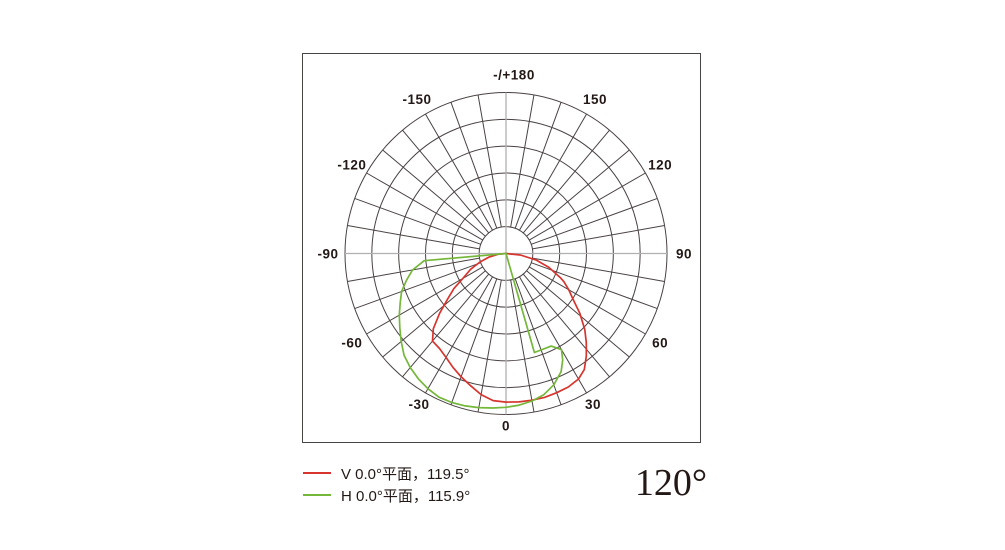 This screenshot has width=1005, height=550. What do you see at coordinates (351, 342) in the screenshot?
I see `angle-label--60: -60` at bounding box center [351, 342].